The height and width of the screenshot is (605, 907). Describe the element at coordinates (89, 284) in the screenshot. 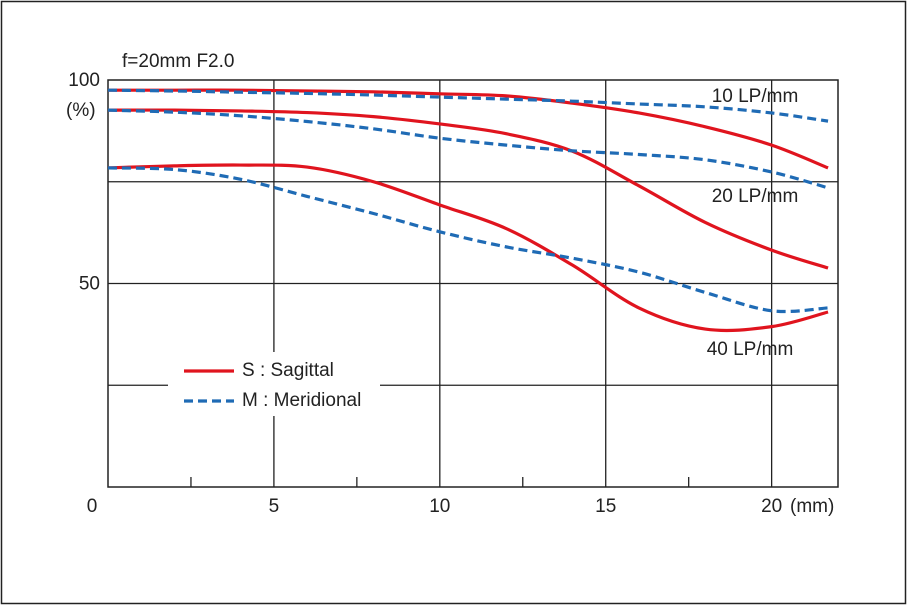

I see `y-tick-label: 50` at that location.